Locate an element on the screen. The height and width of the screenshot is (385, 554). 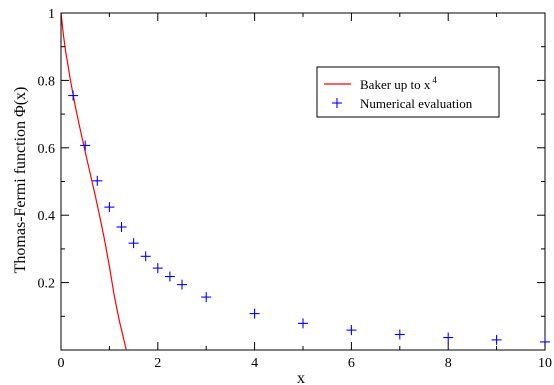
legend-box is located at coordinates (408, 92).